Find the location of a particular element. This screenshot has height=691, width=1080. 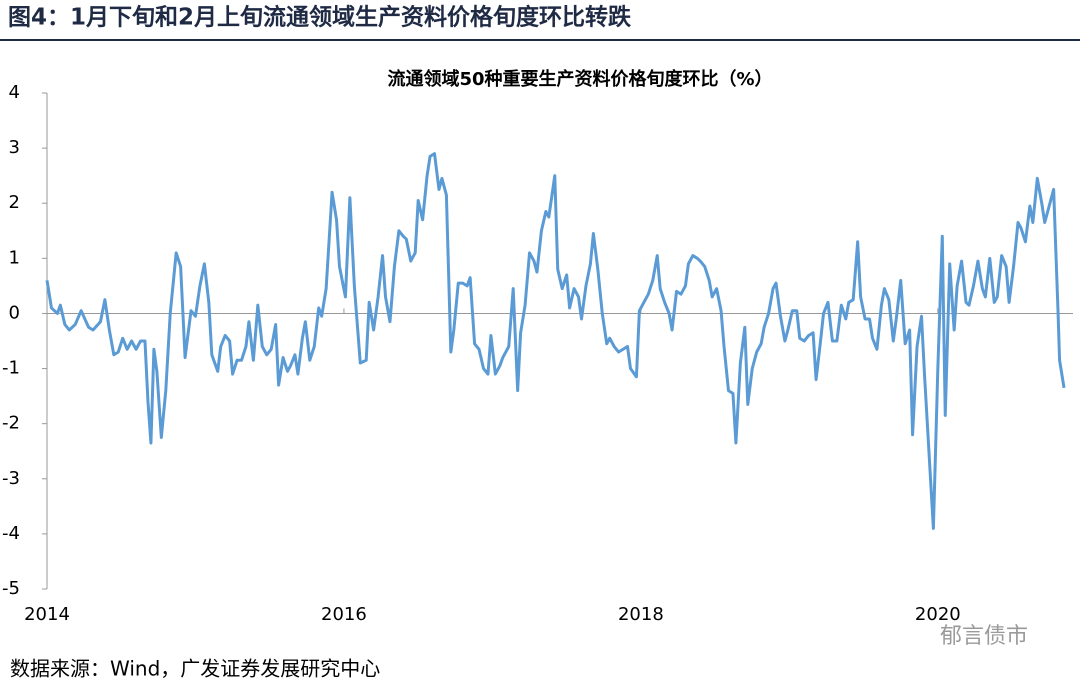

watermark: 郁言债市 is located at coordinates (984, 636).